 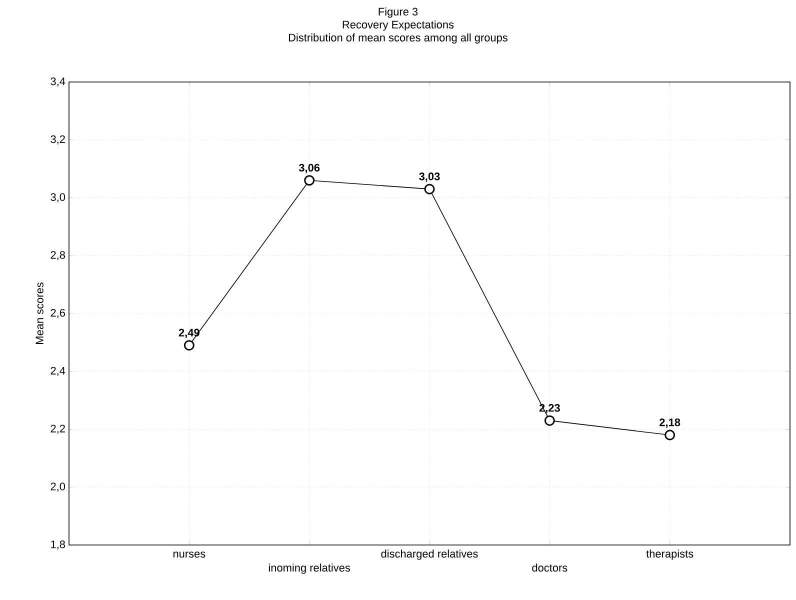 I want to click on y-tick-label: 2,0, so click(x=58, y=487).